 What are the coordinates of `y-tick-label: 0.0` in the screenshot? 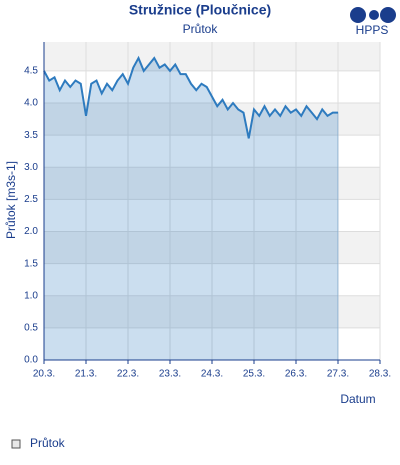 It's located at (31, 360).